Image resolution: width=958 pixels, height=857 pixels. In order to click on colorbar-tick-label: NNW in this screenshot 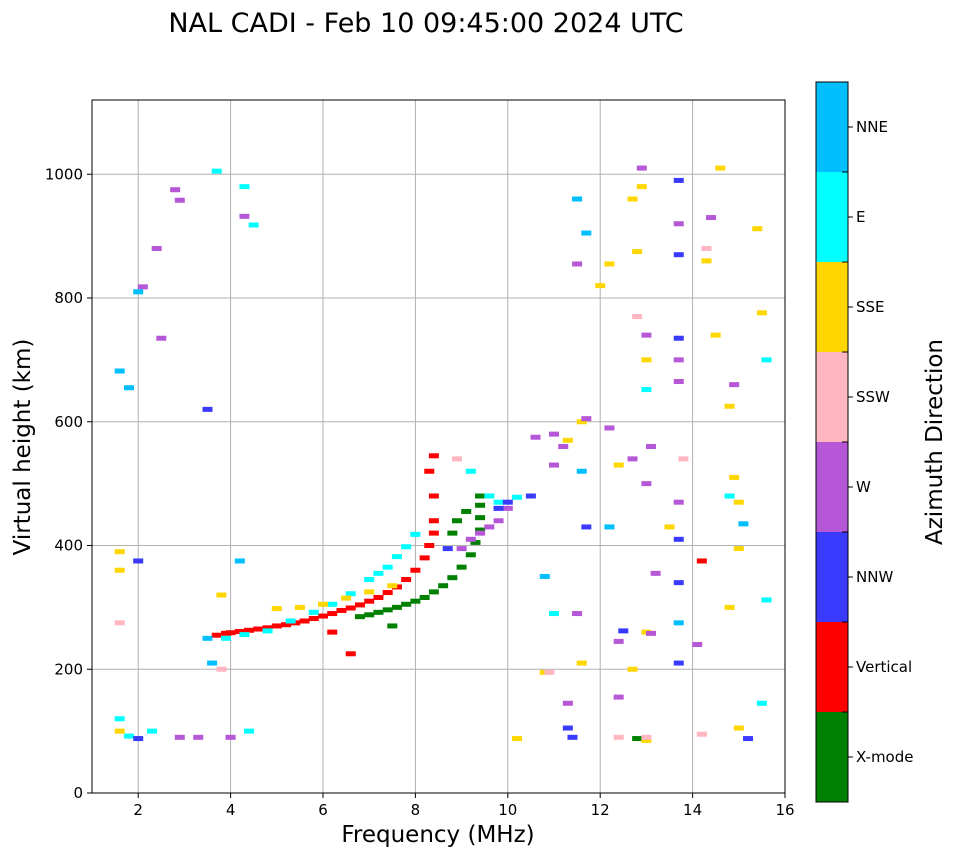, I will do `click(874, 577)`.